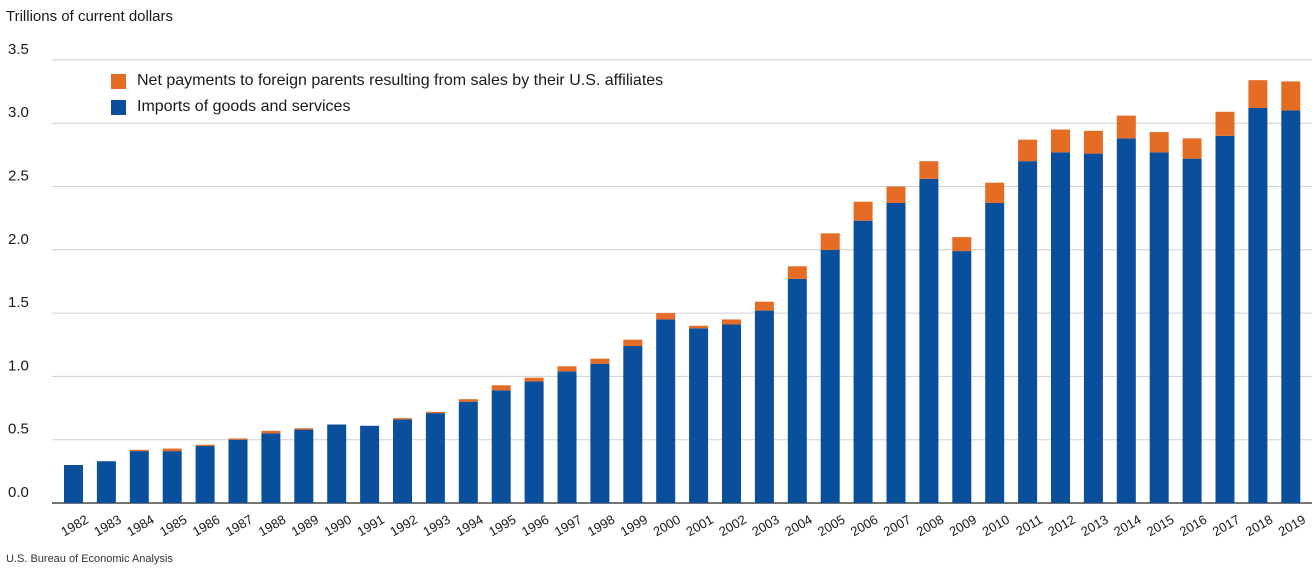 The width and height of the screenshot is (1315, 569). I want to click on x-tick-label: 1987, so click(239, 525).